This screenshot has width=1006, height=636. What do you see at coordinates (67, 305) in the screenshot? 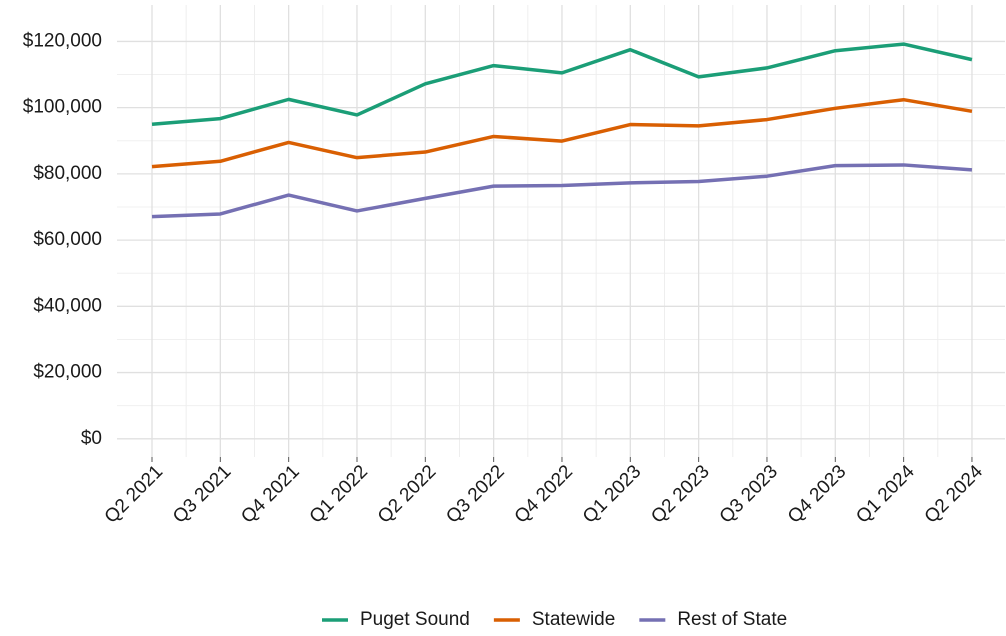
I see `y-tick-label: $40,000` at bounding box center [67, 305].